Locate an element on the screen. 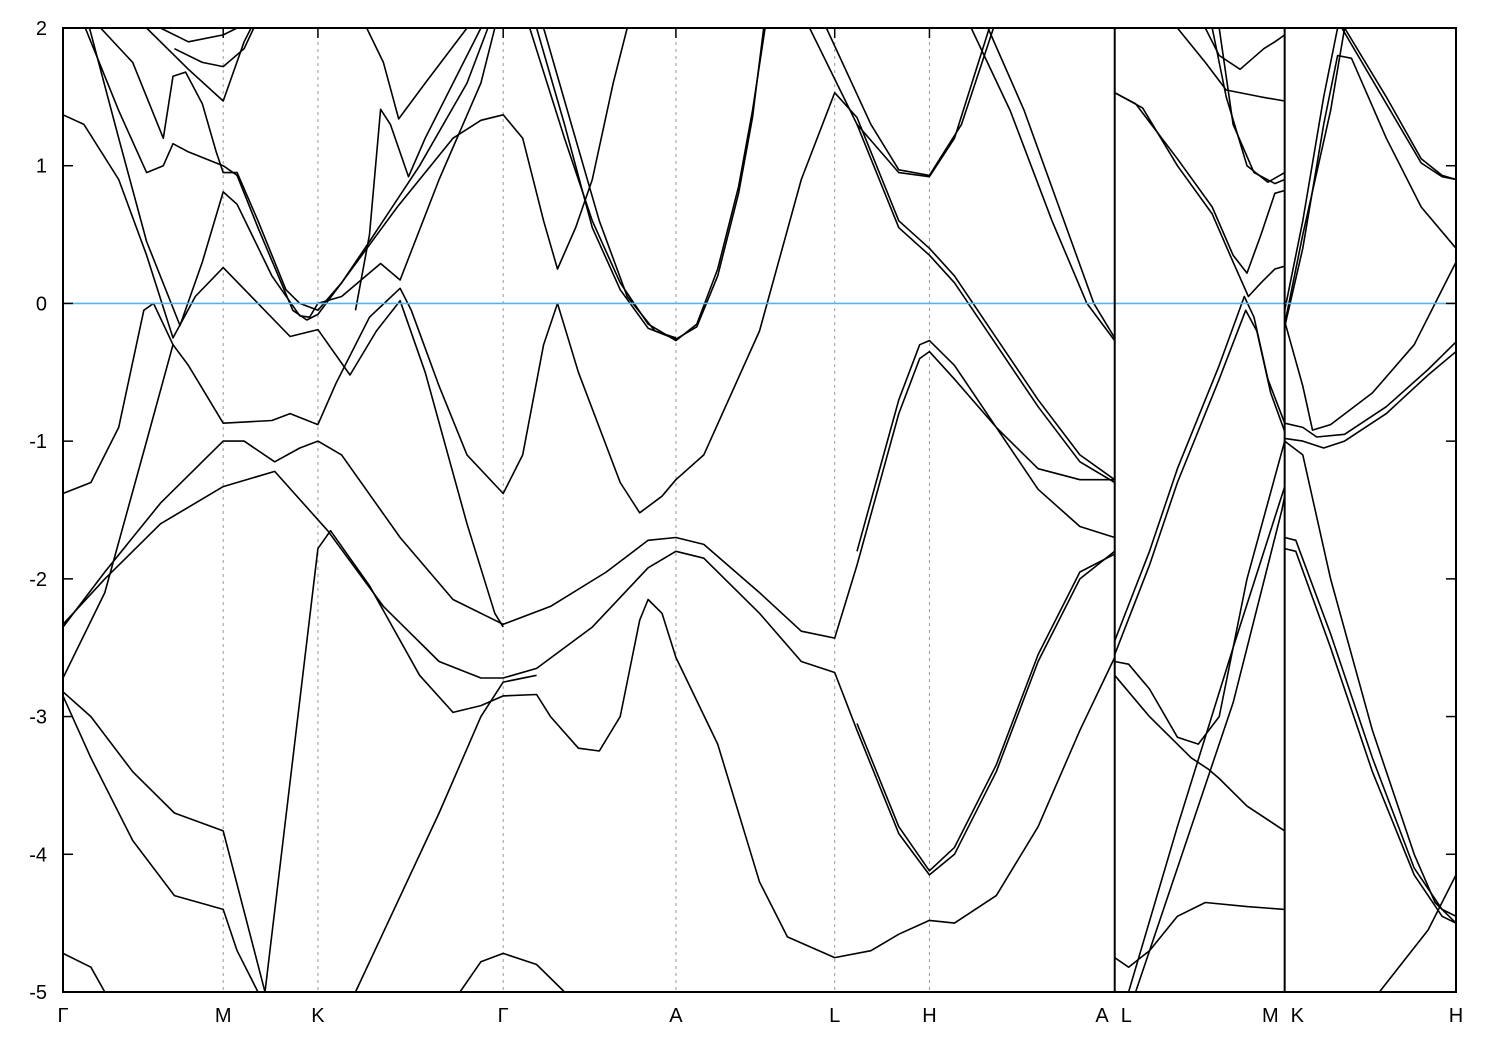 The image size is (1500, 1050). y-tick-label: 0 is located at coordinates (41, 304).